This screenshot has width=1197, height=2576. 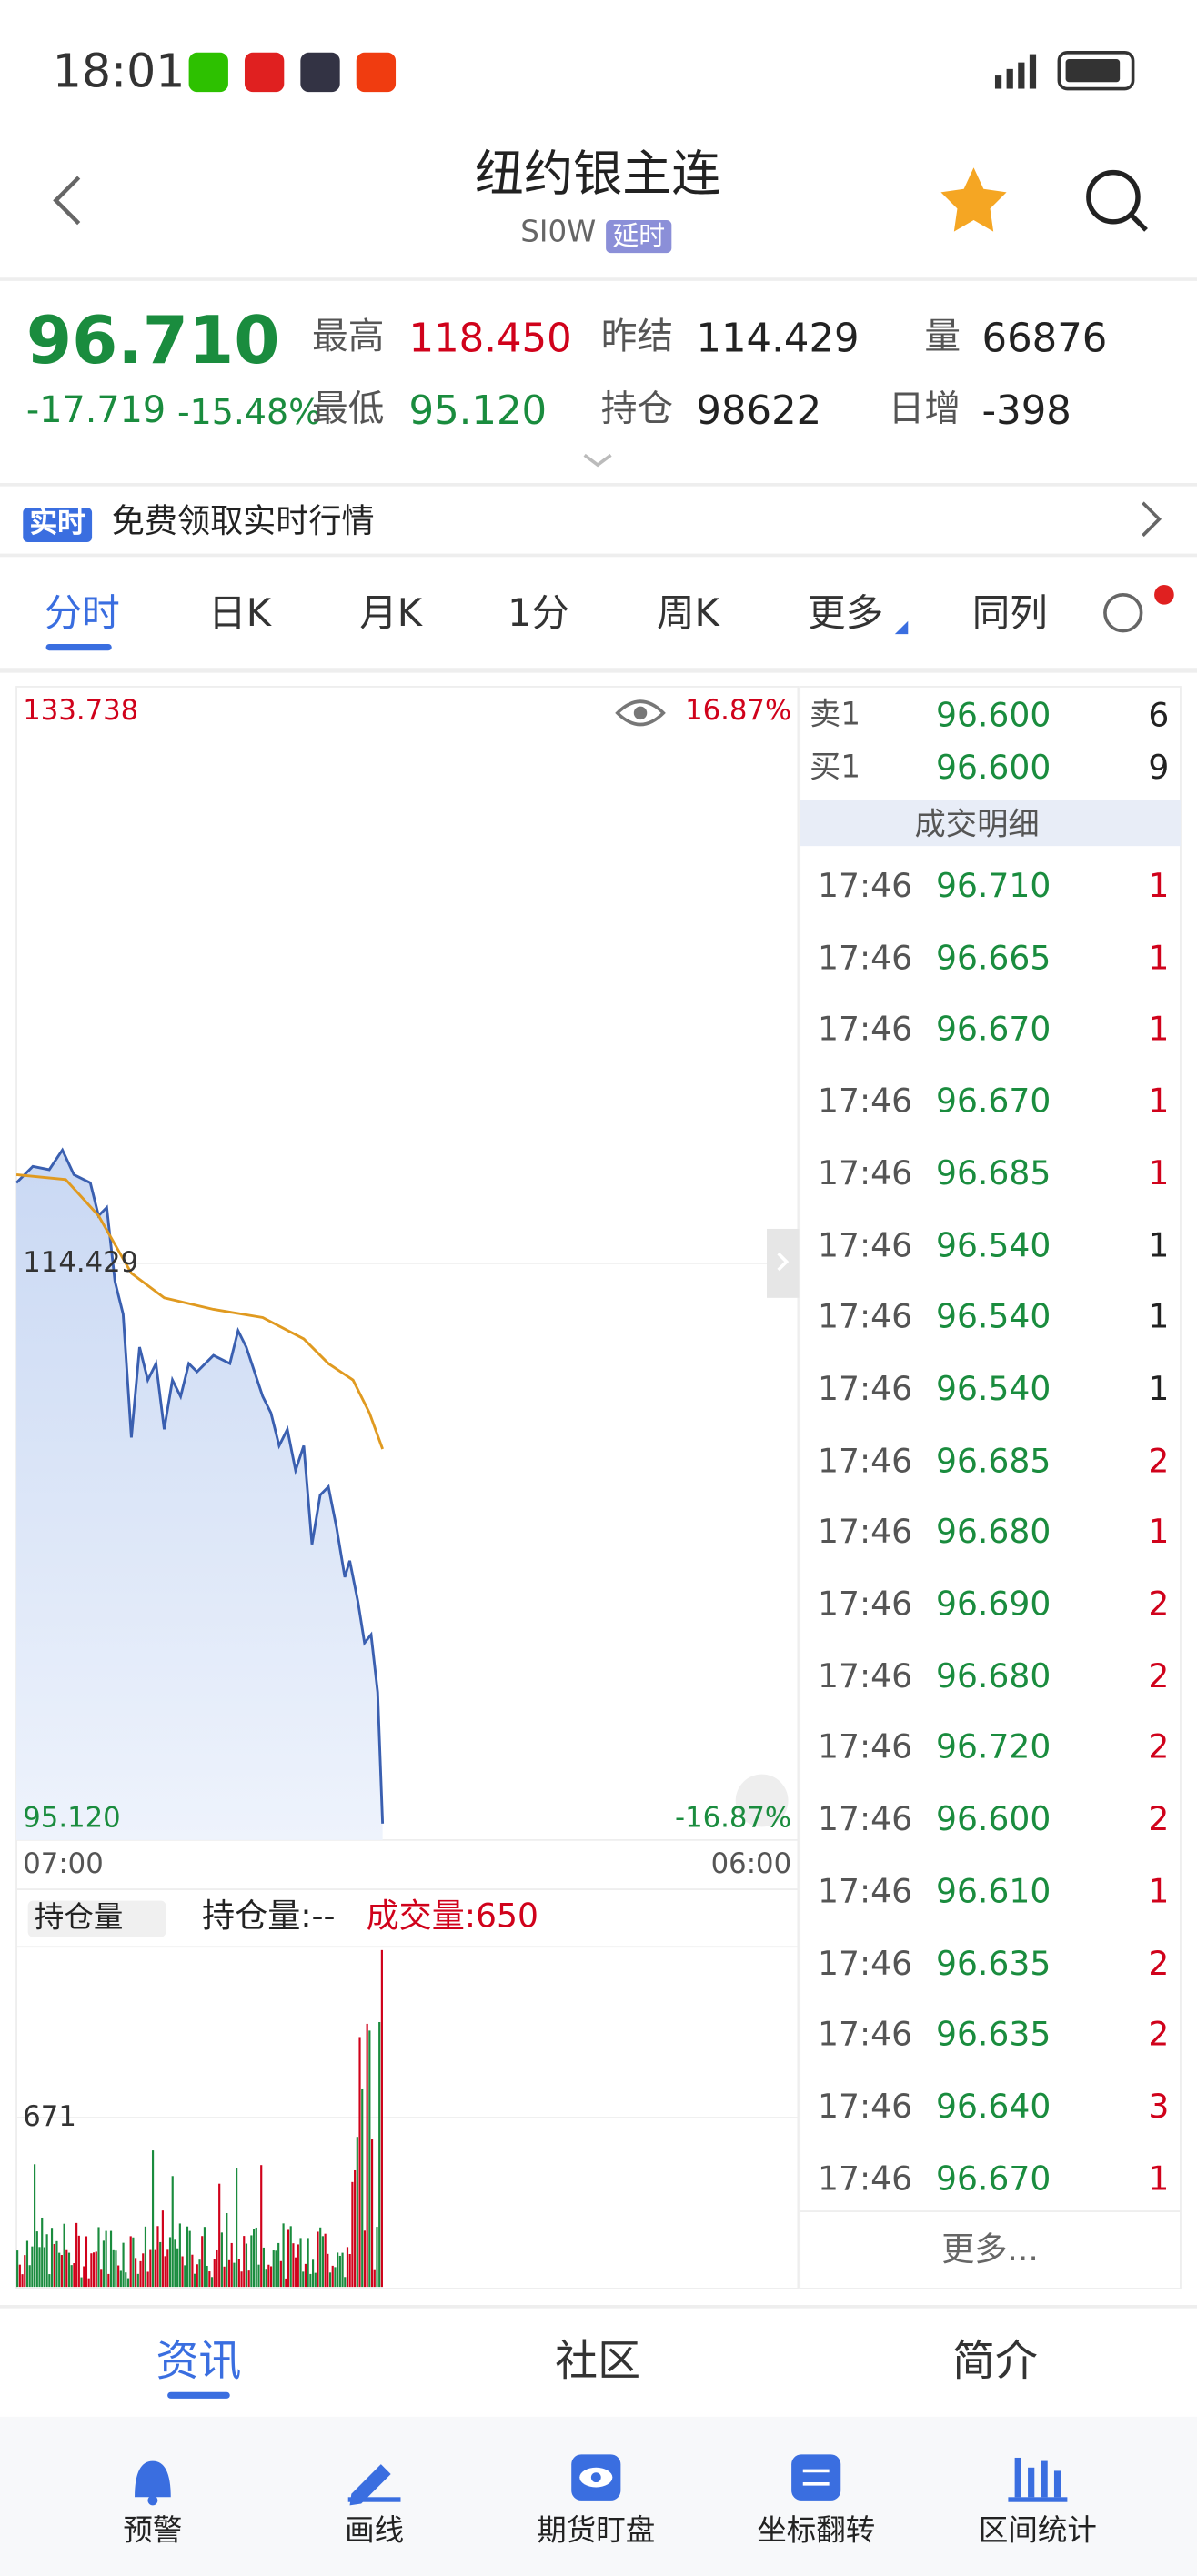 What do you see at coordinates (539, 614) in the screenshot?
I see `tab: 1分` at bounding box center [539, 614].